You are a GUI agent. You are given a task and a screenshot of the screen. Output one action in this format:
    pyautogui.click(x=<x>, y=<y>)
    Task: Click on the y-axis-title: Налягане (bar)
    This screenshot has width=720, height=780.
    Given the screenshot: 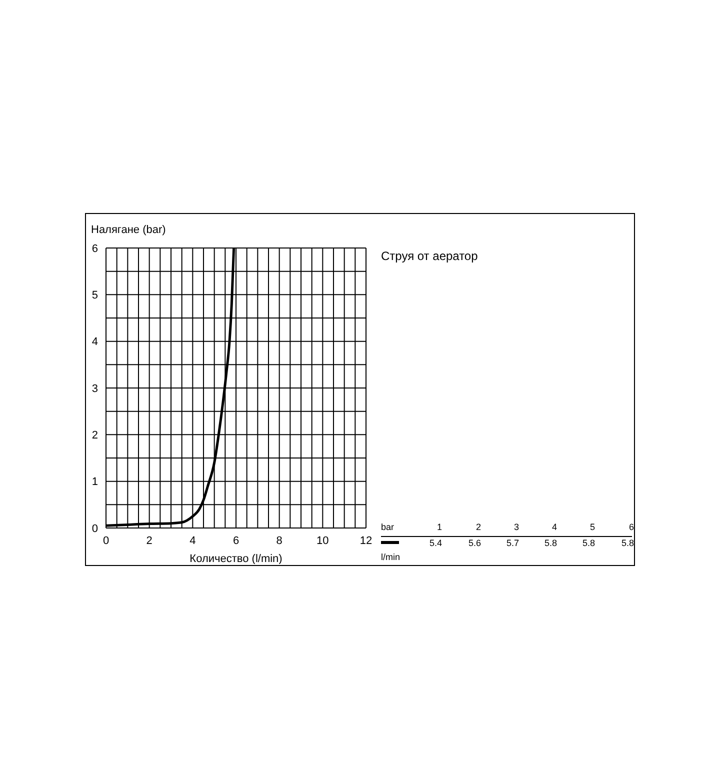 What is the action you would take?
    pyautogui.click(x=128, y=230)
    